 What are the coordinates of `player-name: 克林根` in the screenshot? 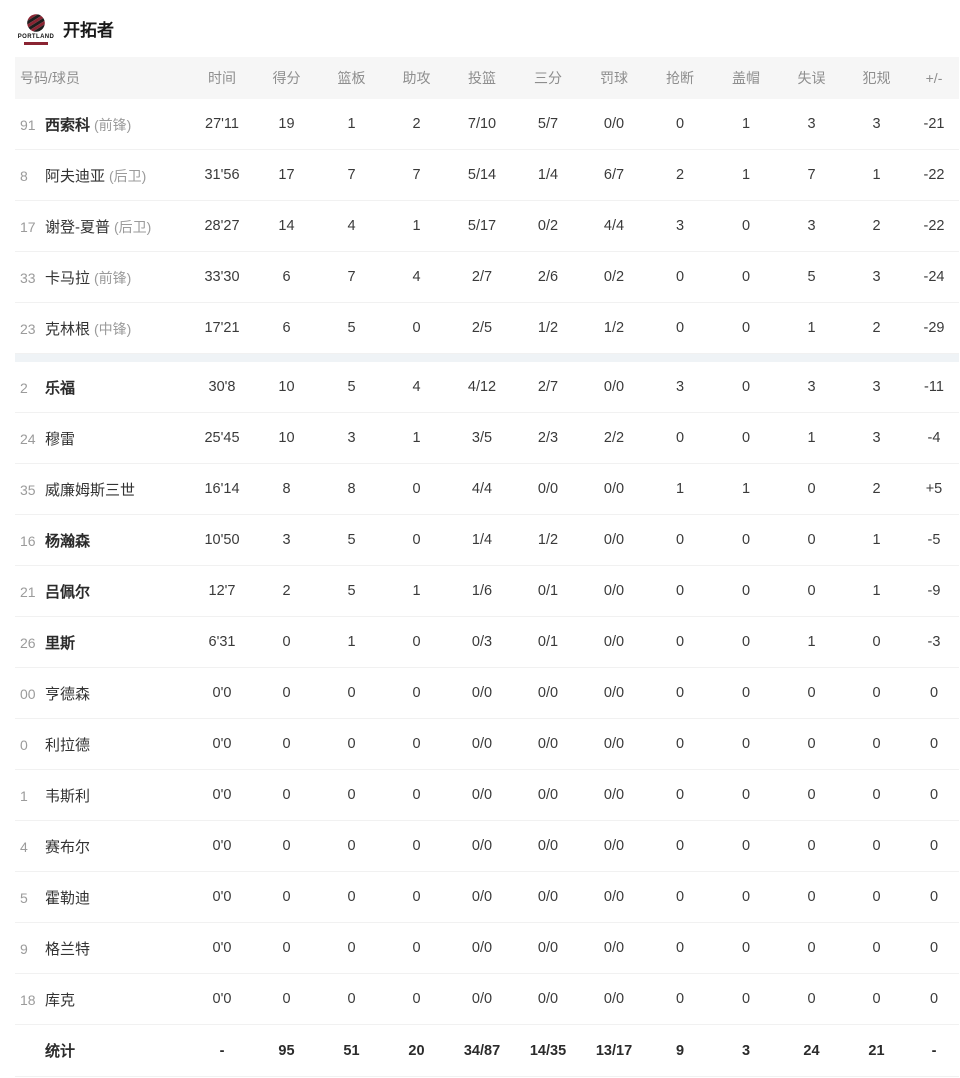 It's located at (68, 329).